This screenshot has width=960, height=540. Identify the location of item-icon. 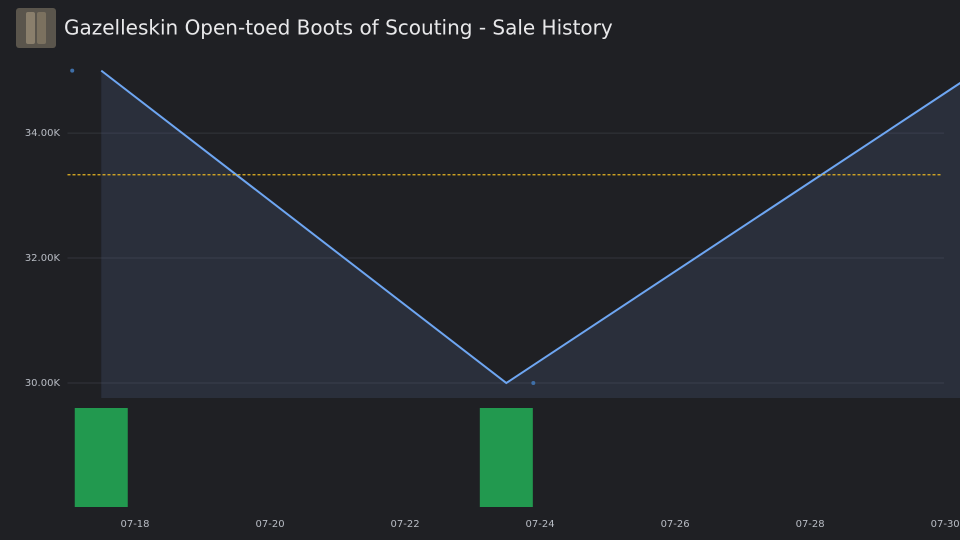
(36, 28).